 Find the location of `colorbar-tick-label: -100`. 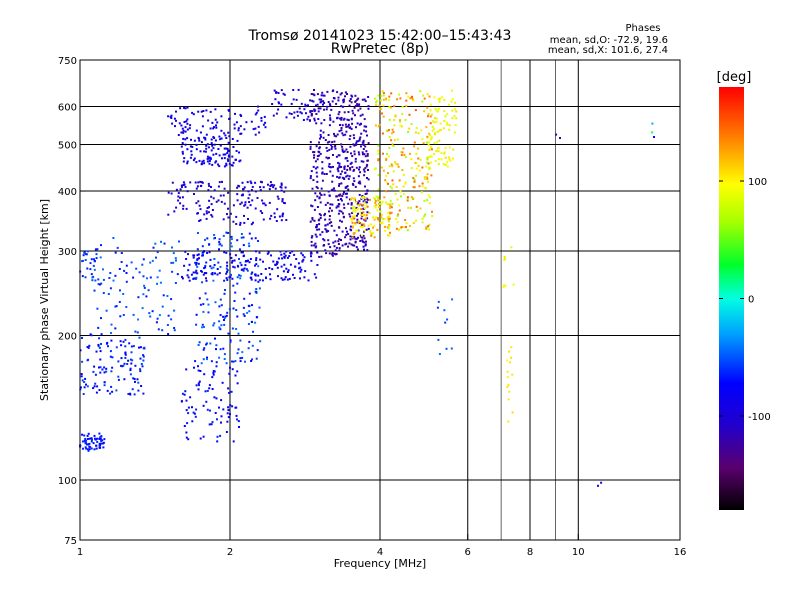

colorbar-tick-label: -100 is located at coordinates (759, 417).